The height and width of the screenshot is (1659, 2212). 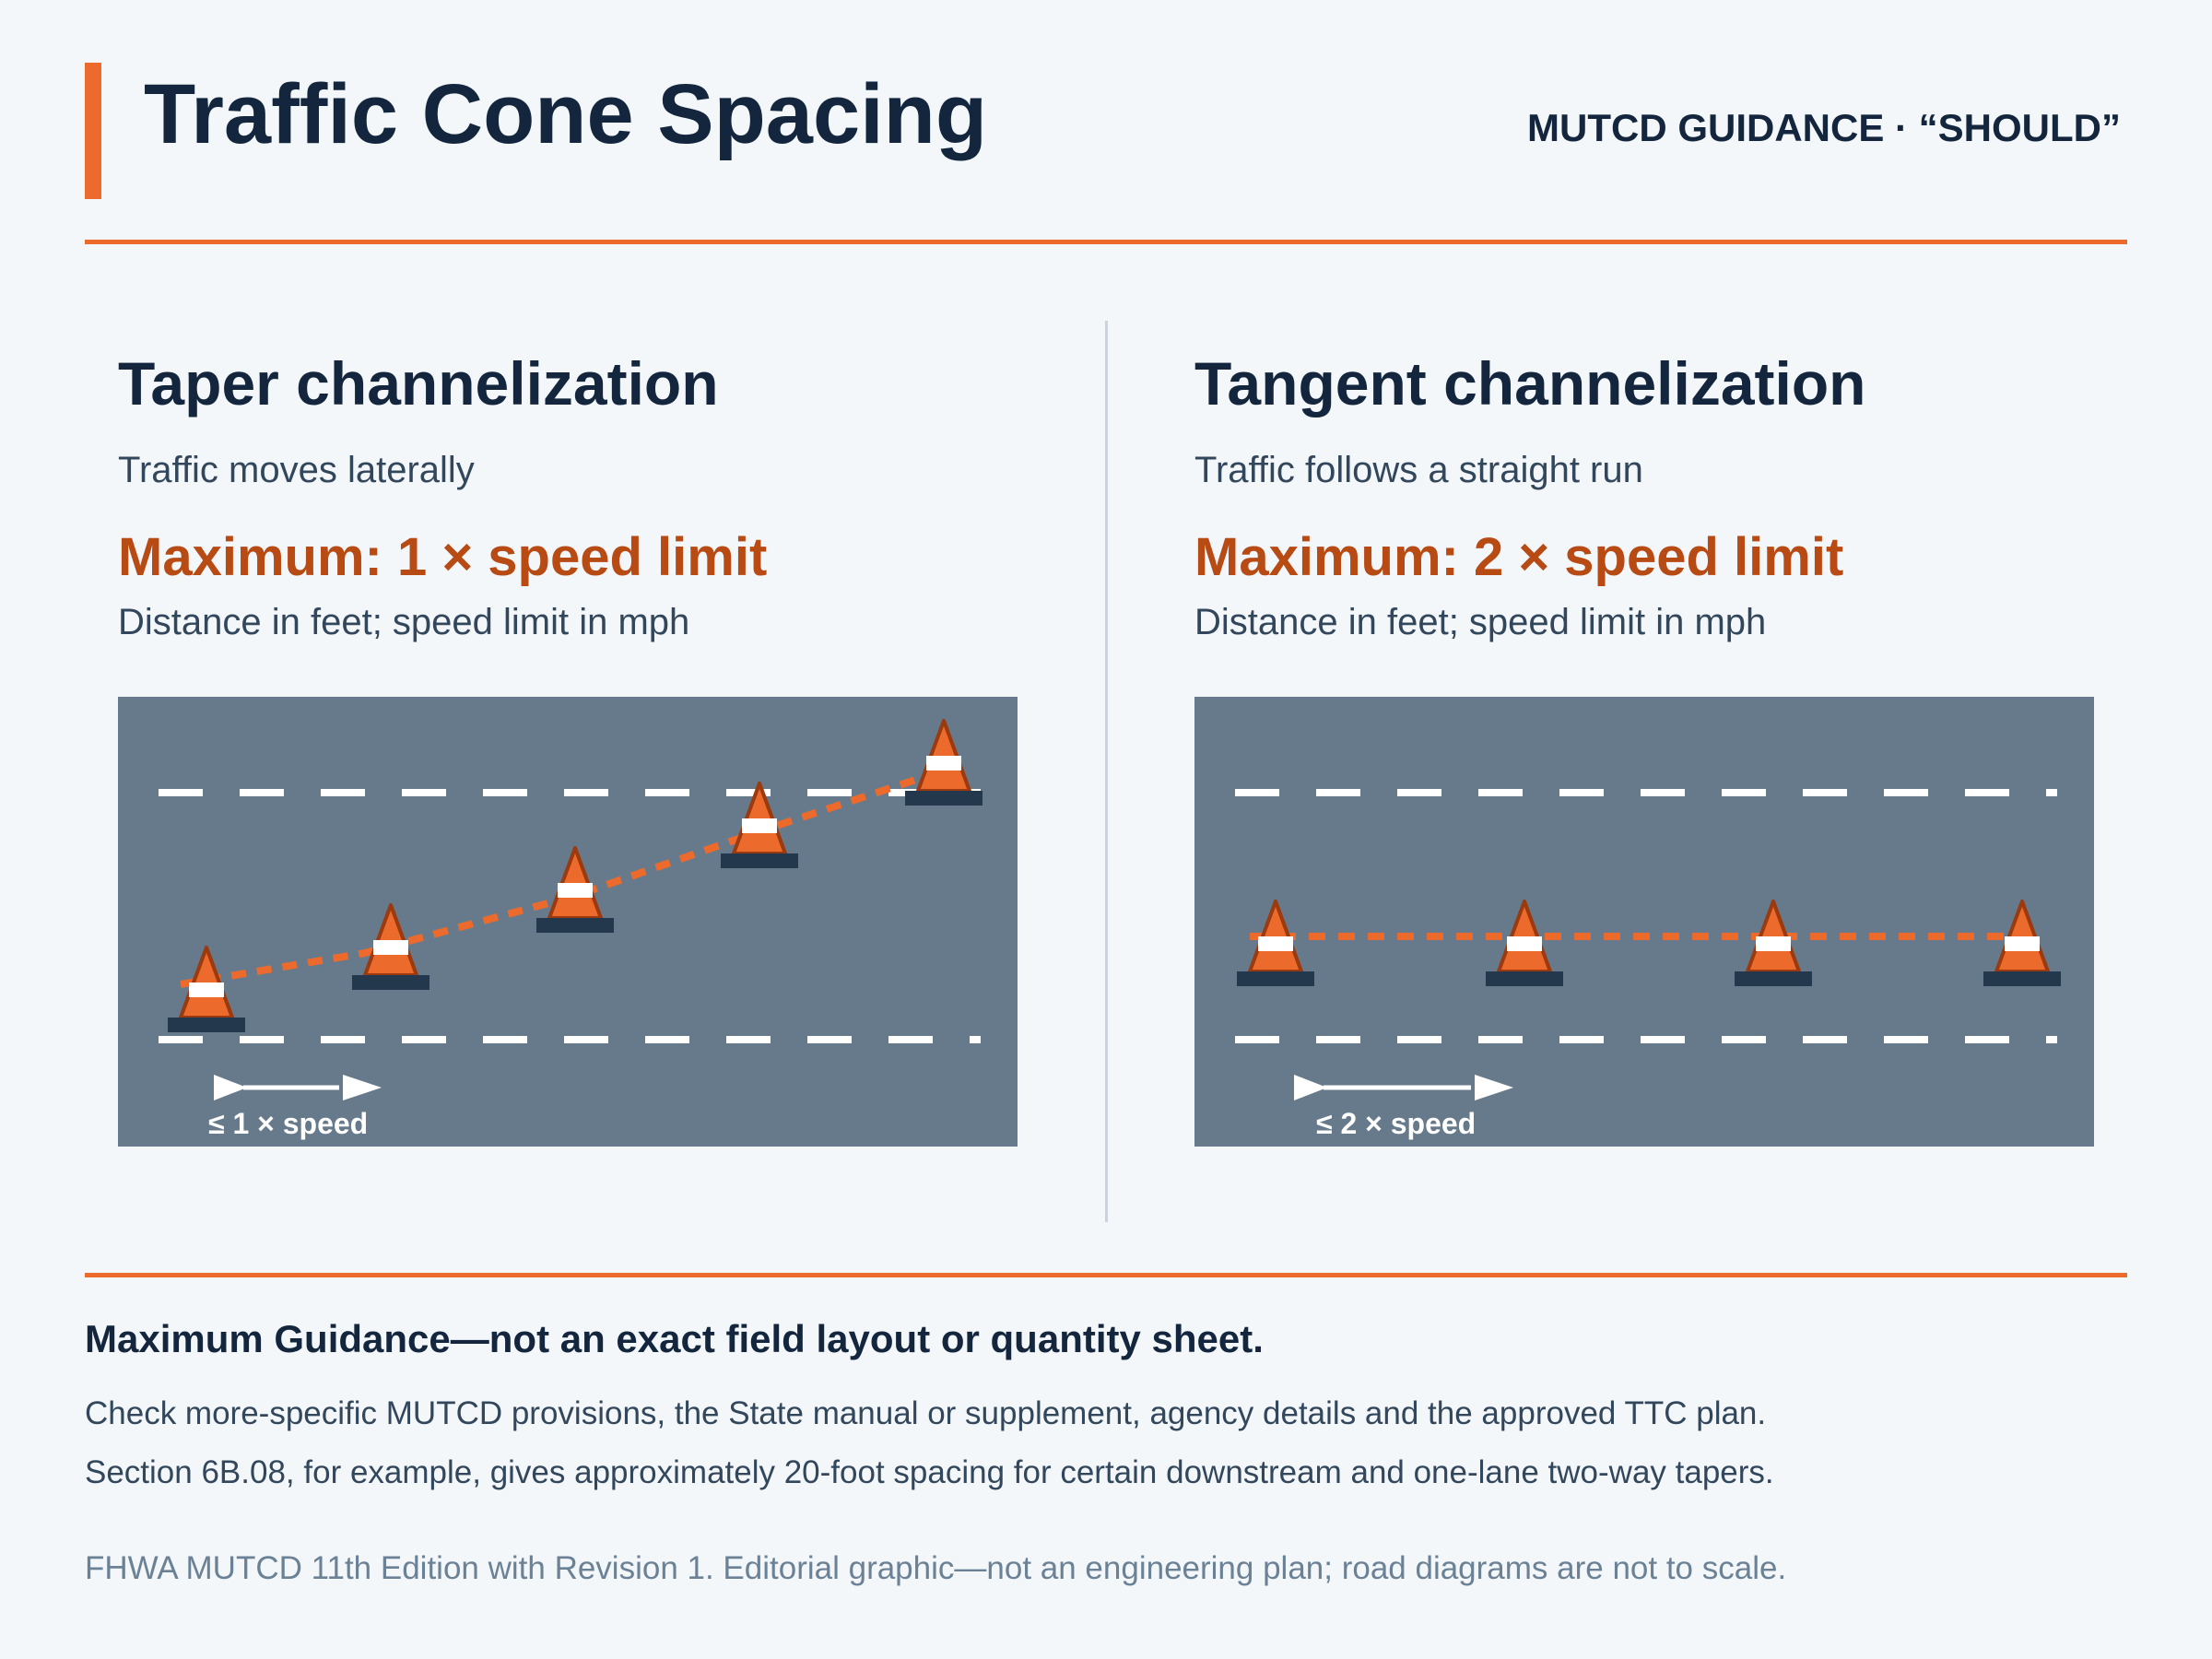 What do you see at coordinates (443, 557) in the screenshot?
I see `taper-maximum-rule: Maximum: 1 × speed limit` at bounding box center [443, 557].